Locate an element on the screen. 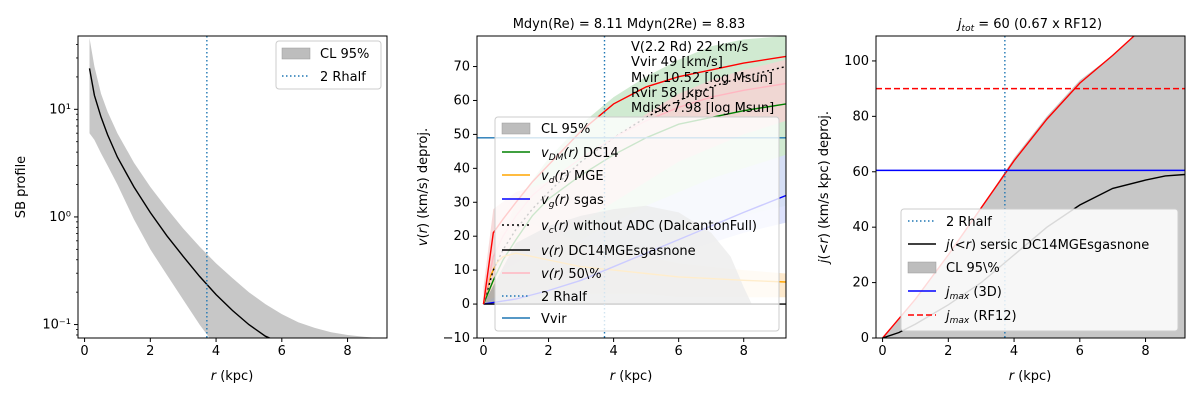  angmom-xtick-label: 6 is located at coordinates (1080, 351).